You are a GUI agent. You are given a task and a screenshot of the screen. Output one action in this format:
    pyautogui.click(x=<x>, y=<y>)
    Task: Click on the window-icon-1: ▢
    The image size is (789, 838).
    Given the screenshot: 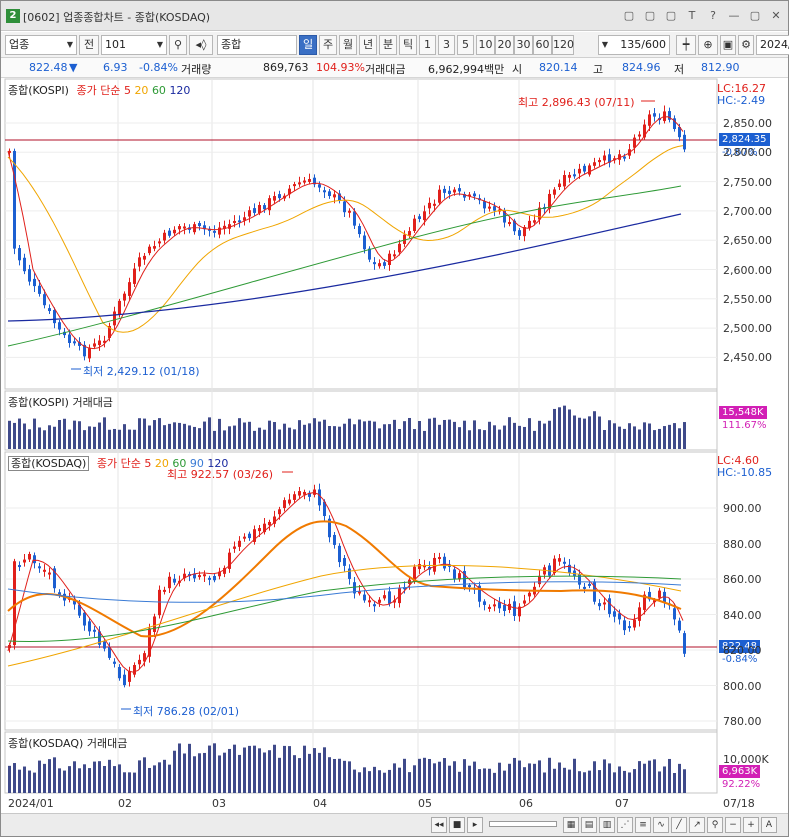 What is the action you would take?
    pyautogui.click(x=629, y=15)
    